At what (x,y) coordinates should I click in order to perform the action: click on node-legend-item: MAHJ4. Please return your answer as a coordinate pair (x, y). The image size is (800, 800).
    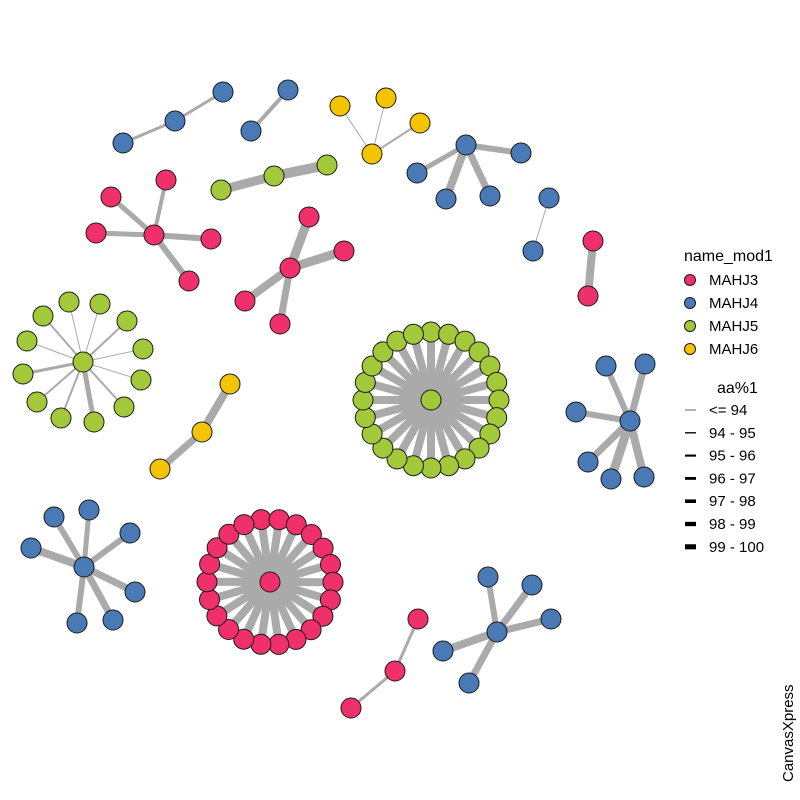
    Looking at the image, I should click on (721, 303).